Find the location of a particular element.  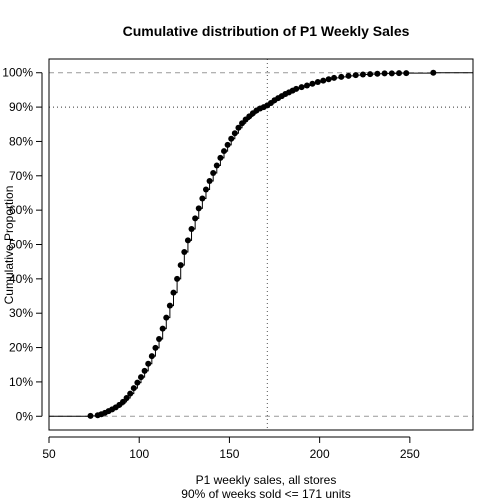

x-tick-label: 150 is located at coordinates (229, 454).